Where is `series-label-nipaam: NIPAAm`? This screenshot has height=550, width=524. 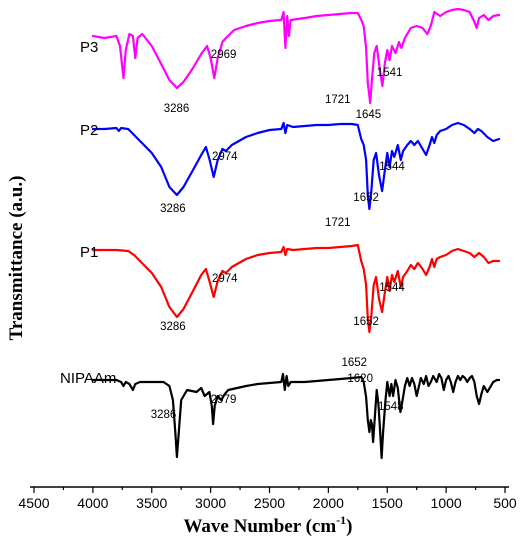 series-label-nipaam: NIPAAm is located at coordinates (88, 378).